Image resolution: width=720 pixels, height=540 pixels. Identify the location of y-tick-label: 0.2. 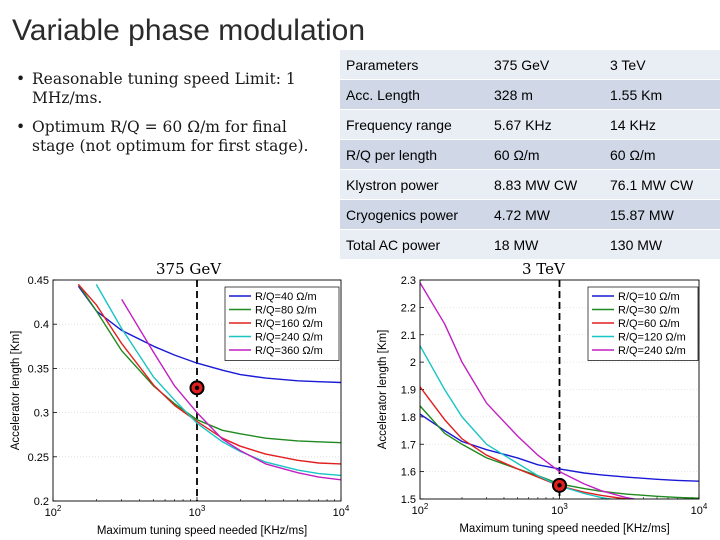
(41, 502).